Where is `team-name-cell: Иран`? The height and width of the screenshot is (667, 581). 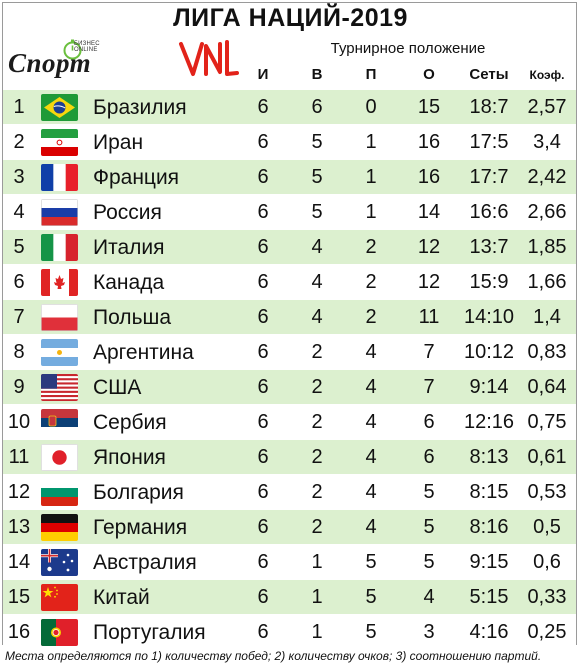
team-name-cell: Иран is located at coordinates (118, 142).